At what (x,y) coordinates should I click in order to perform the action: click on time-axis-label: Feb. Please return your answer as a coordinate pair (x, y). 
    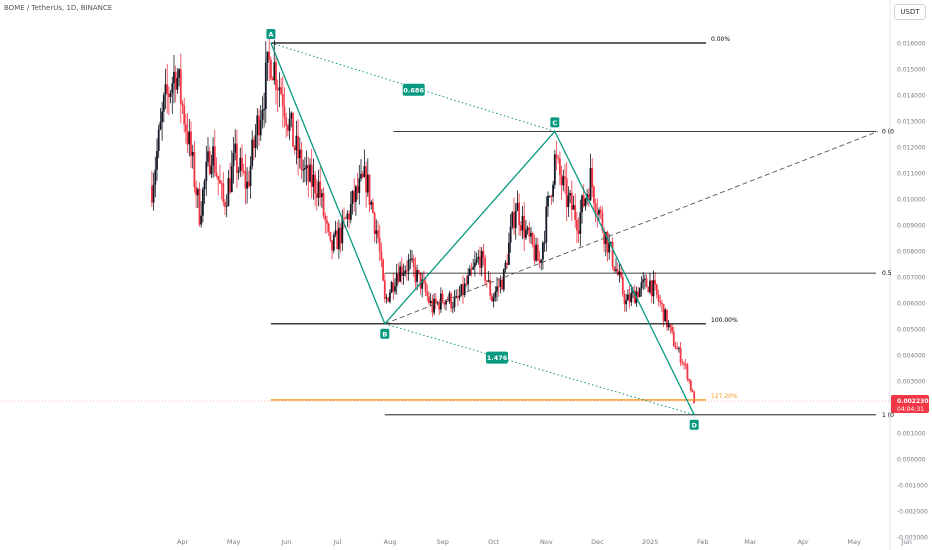
    Looking at the image, I should click on (703, 542).